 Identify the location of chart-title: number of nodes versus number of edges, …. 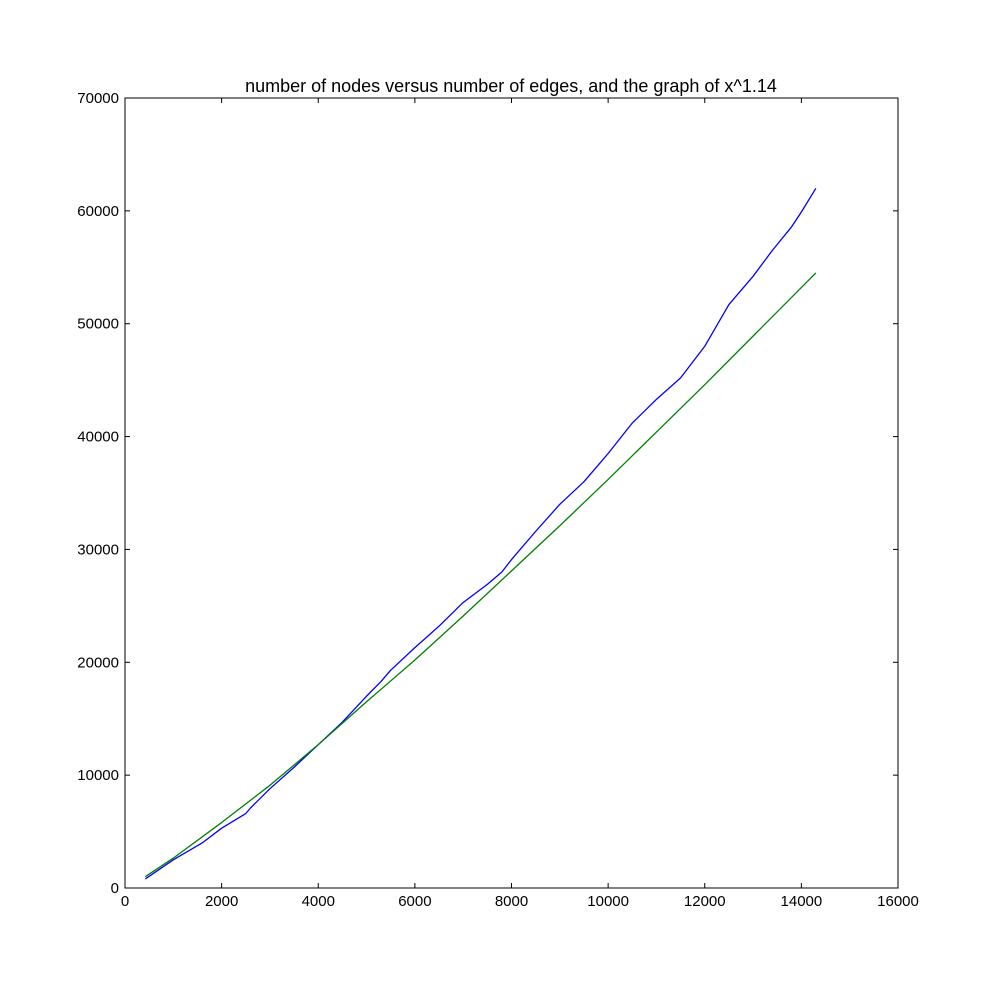
(511, 86).